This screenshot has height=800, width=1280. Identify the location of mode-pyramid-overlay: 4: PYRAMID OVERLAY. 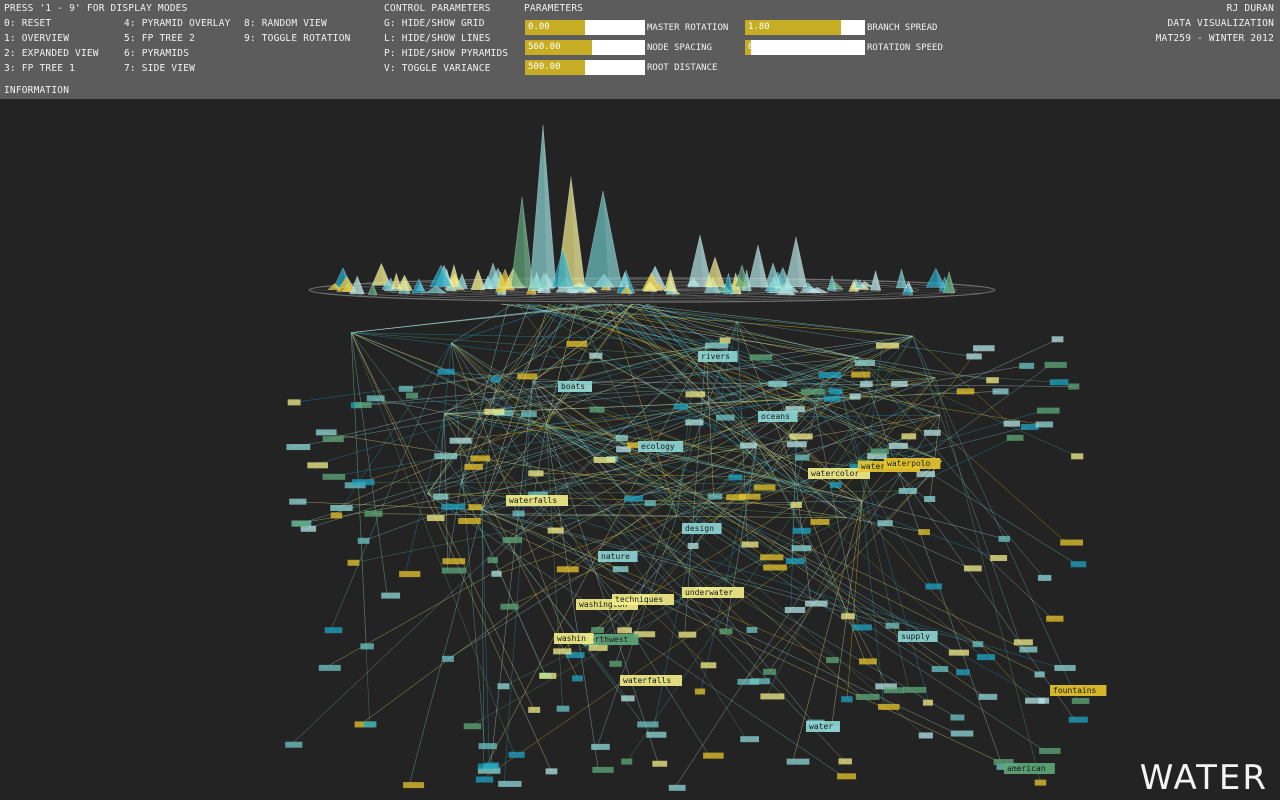
(177, 23).